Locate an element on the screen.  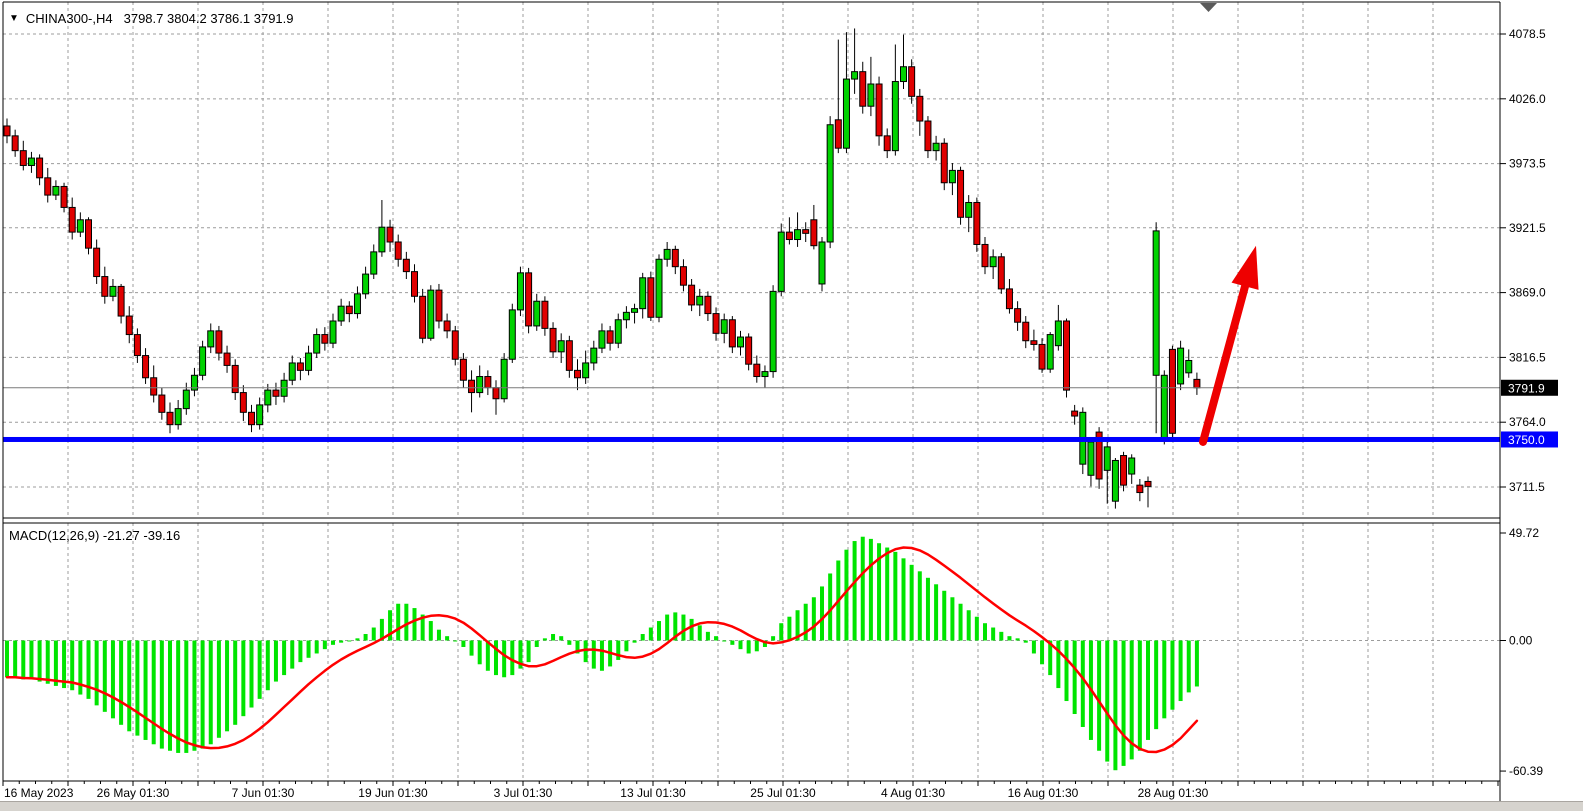
trend-arrow-head is located at coordinates (1245, 267).